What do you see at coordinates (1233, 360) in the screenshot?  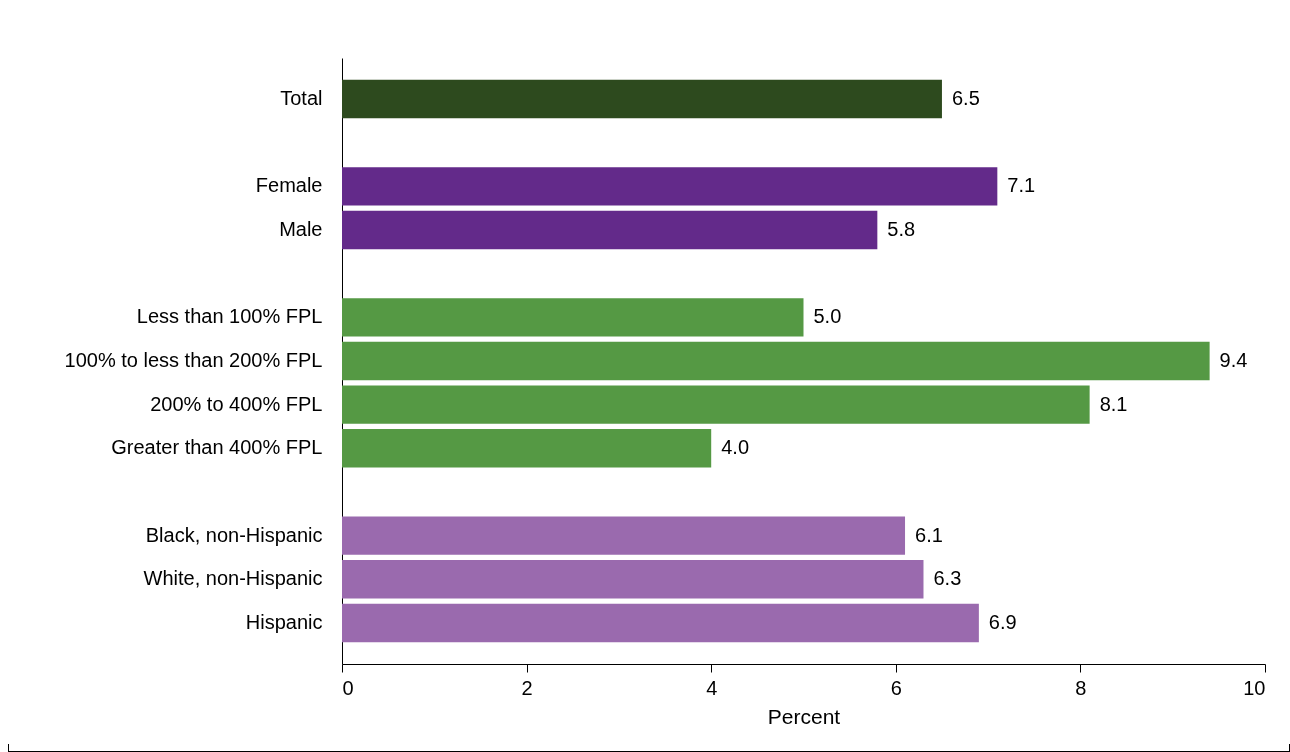 I see `data-label: 9.4` at bounding box center [1233, 360].